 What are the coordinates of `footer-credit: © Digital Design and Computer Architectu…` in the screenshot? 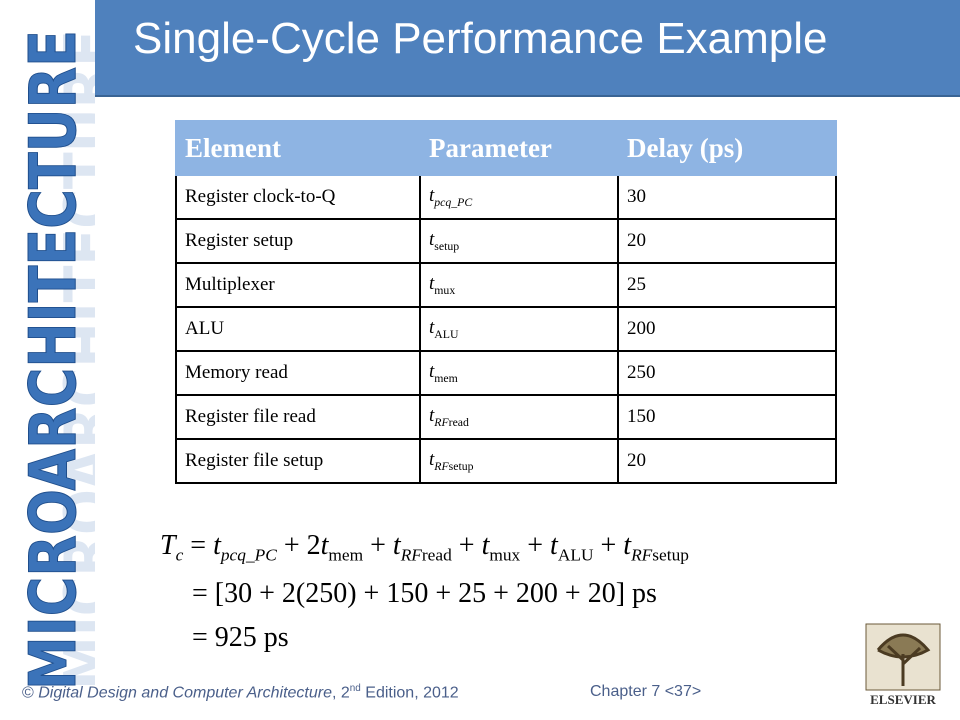 It's located at (240, 692).